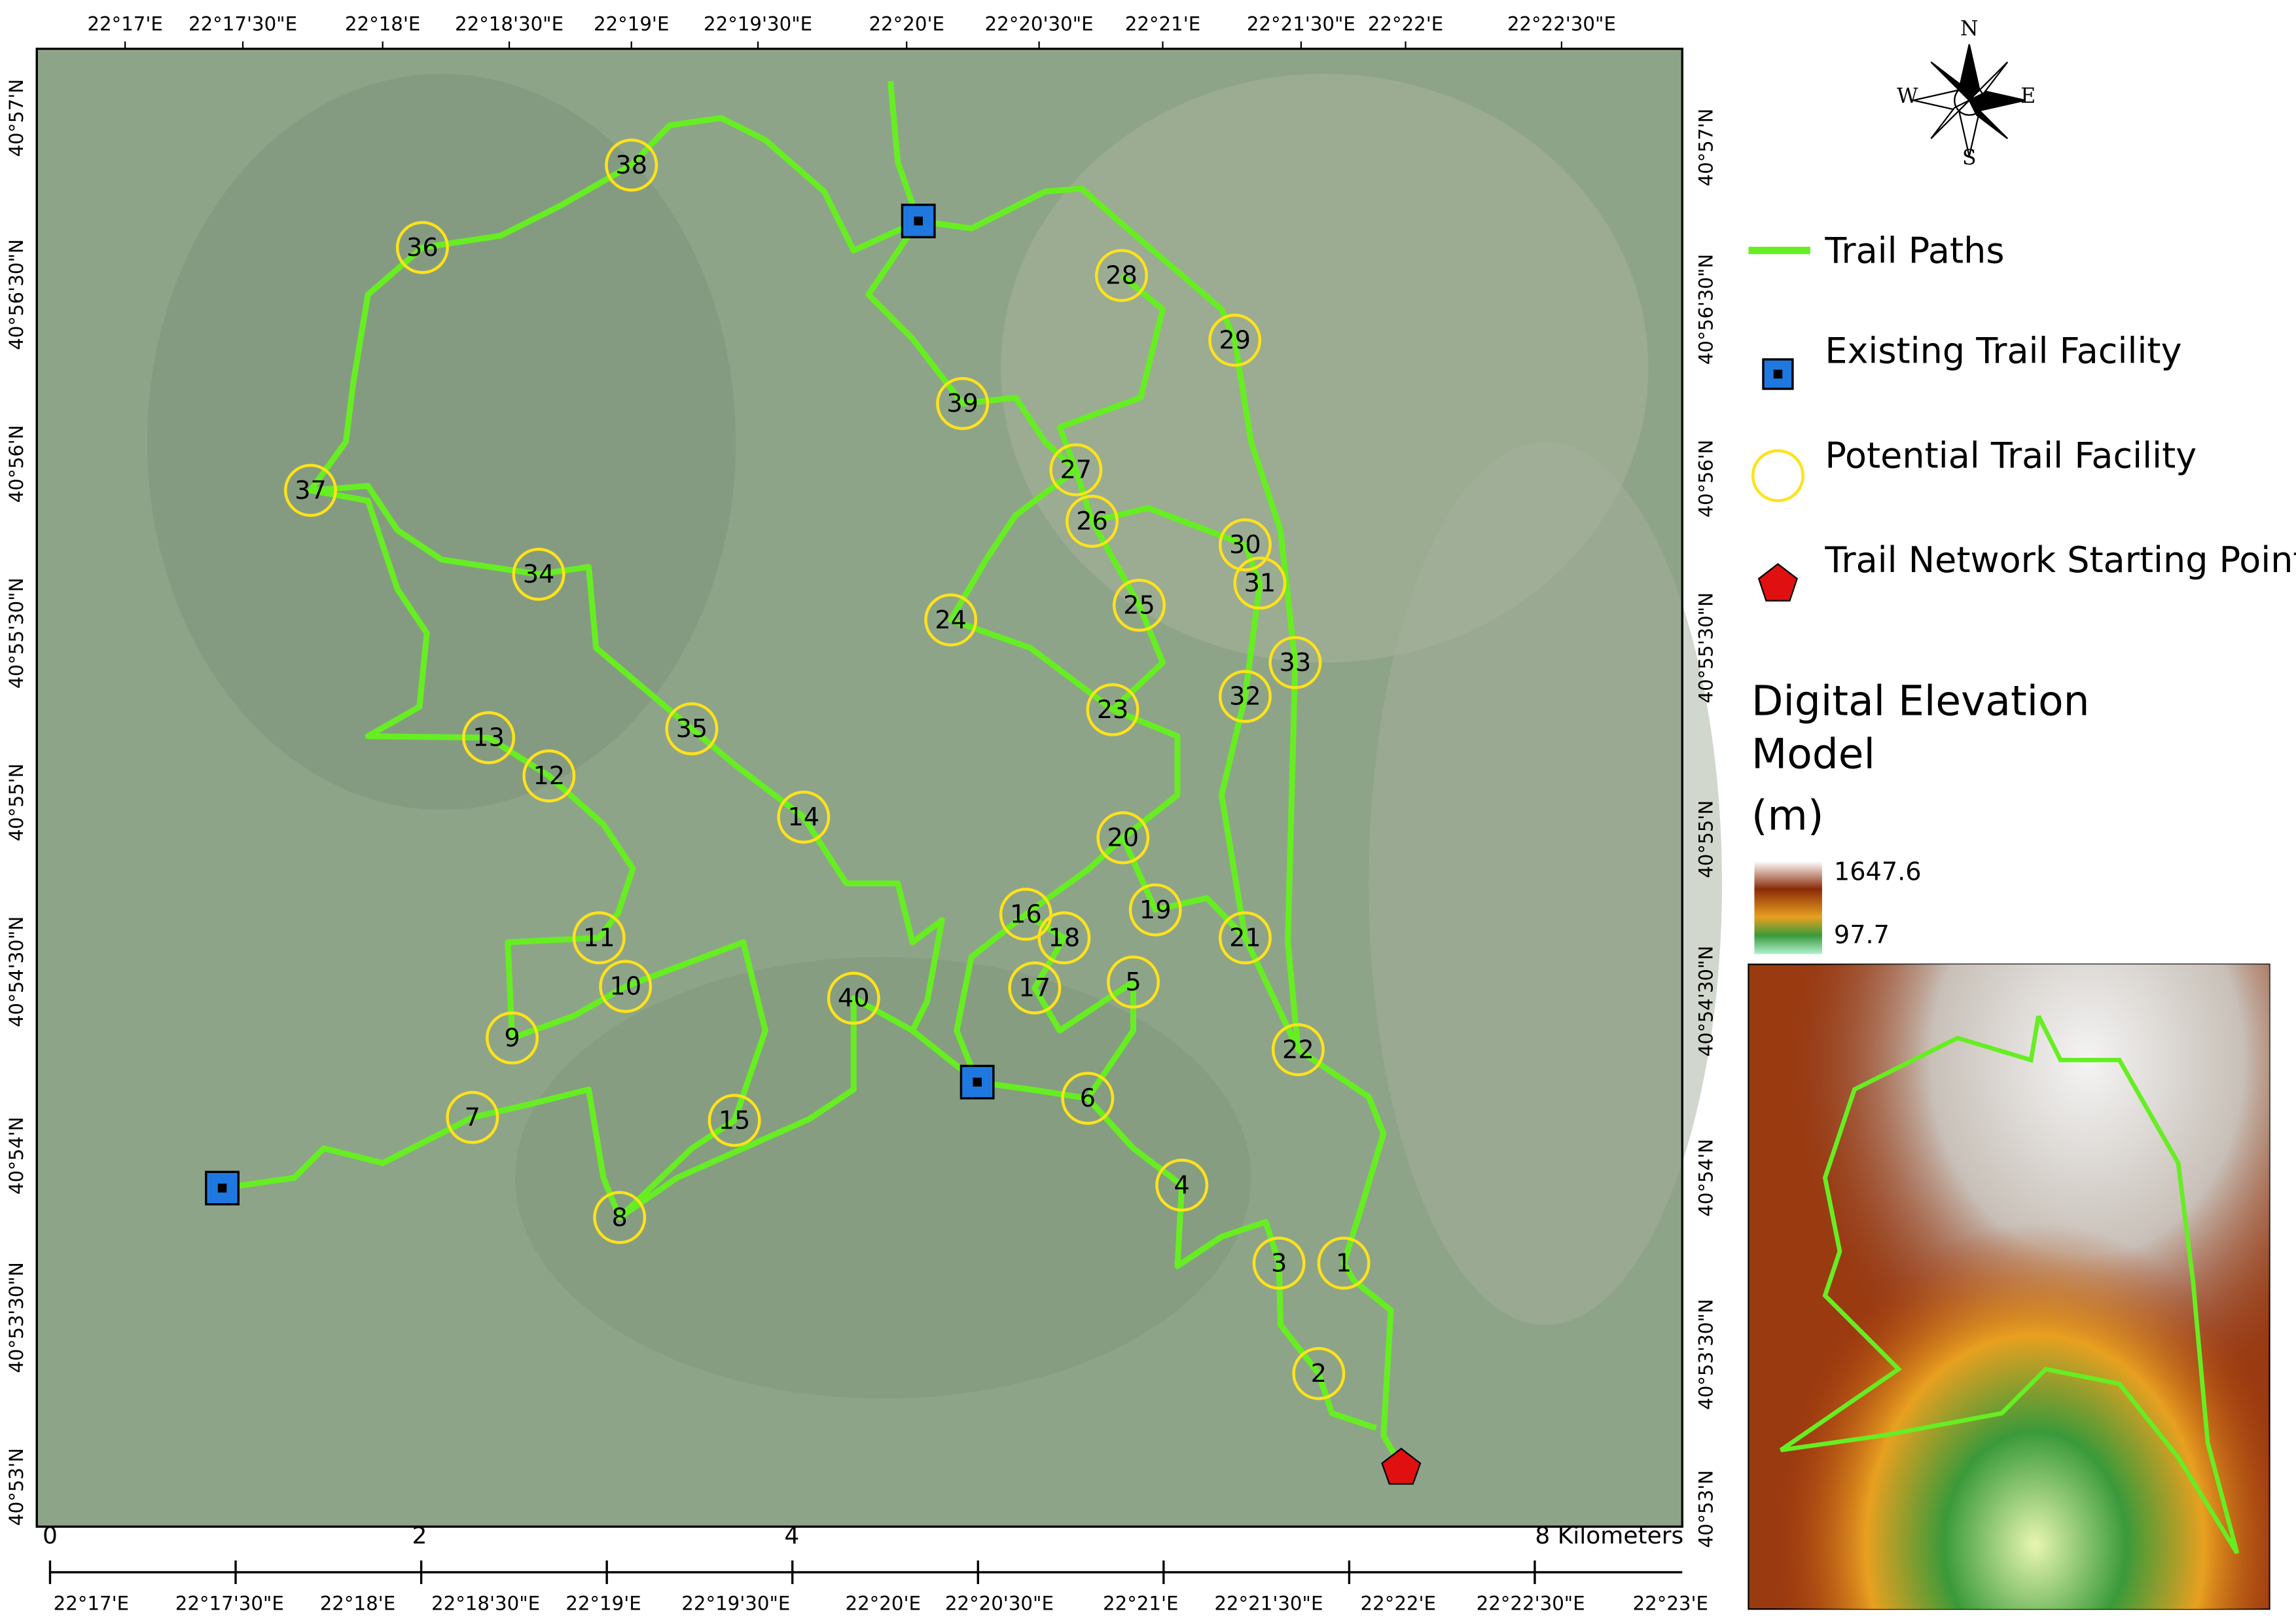  What do you see at coordinates (1401, 1466) in the screenshot?
I see `starting-point` at bounding box center [1401, 1466].